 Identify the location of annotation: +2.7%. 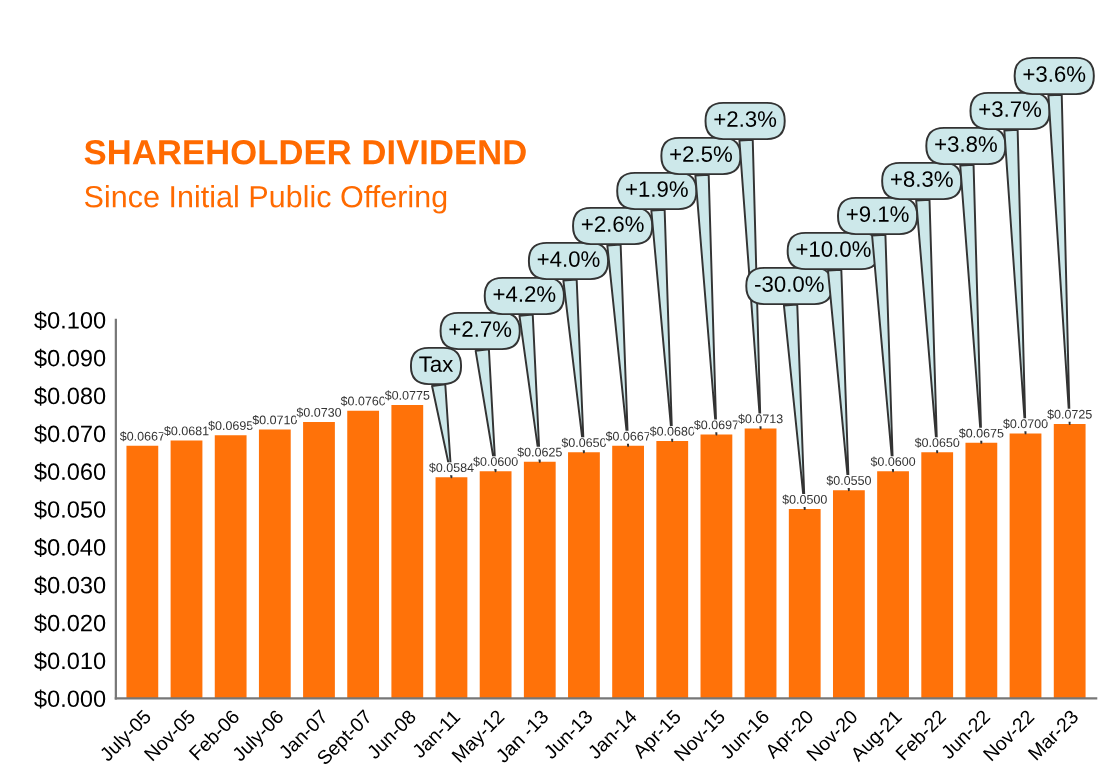
(480, 329).